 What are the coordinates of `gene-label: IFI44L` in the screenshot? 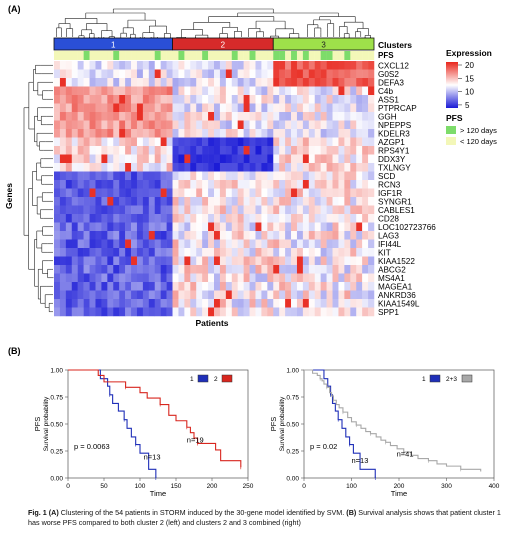 It's located at (390, 244).